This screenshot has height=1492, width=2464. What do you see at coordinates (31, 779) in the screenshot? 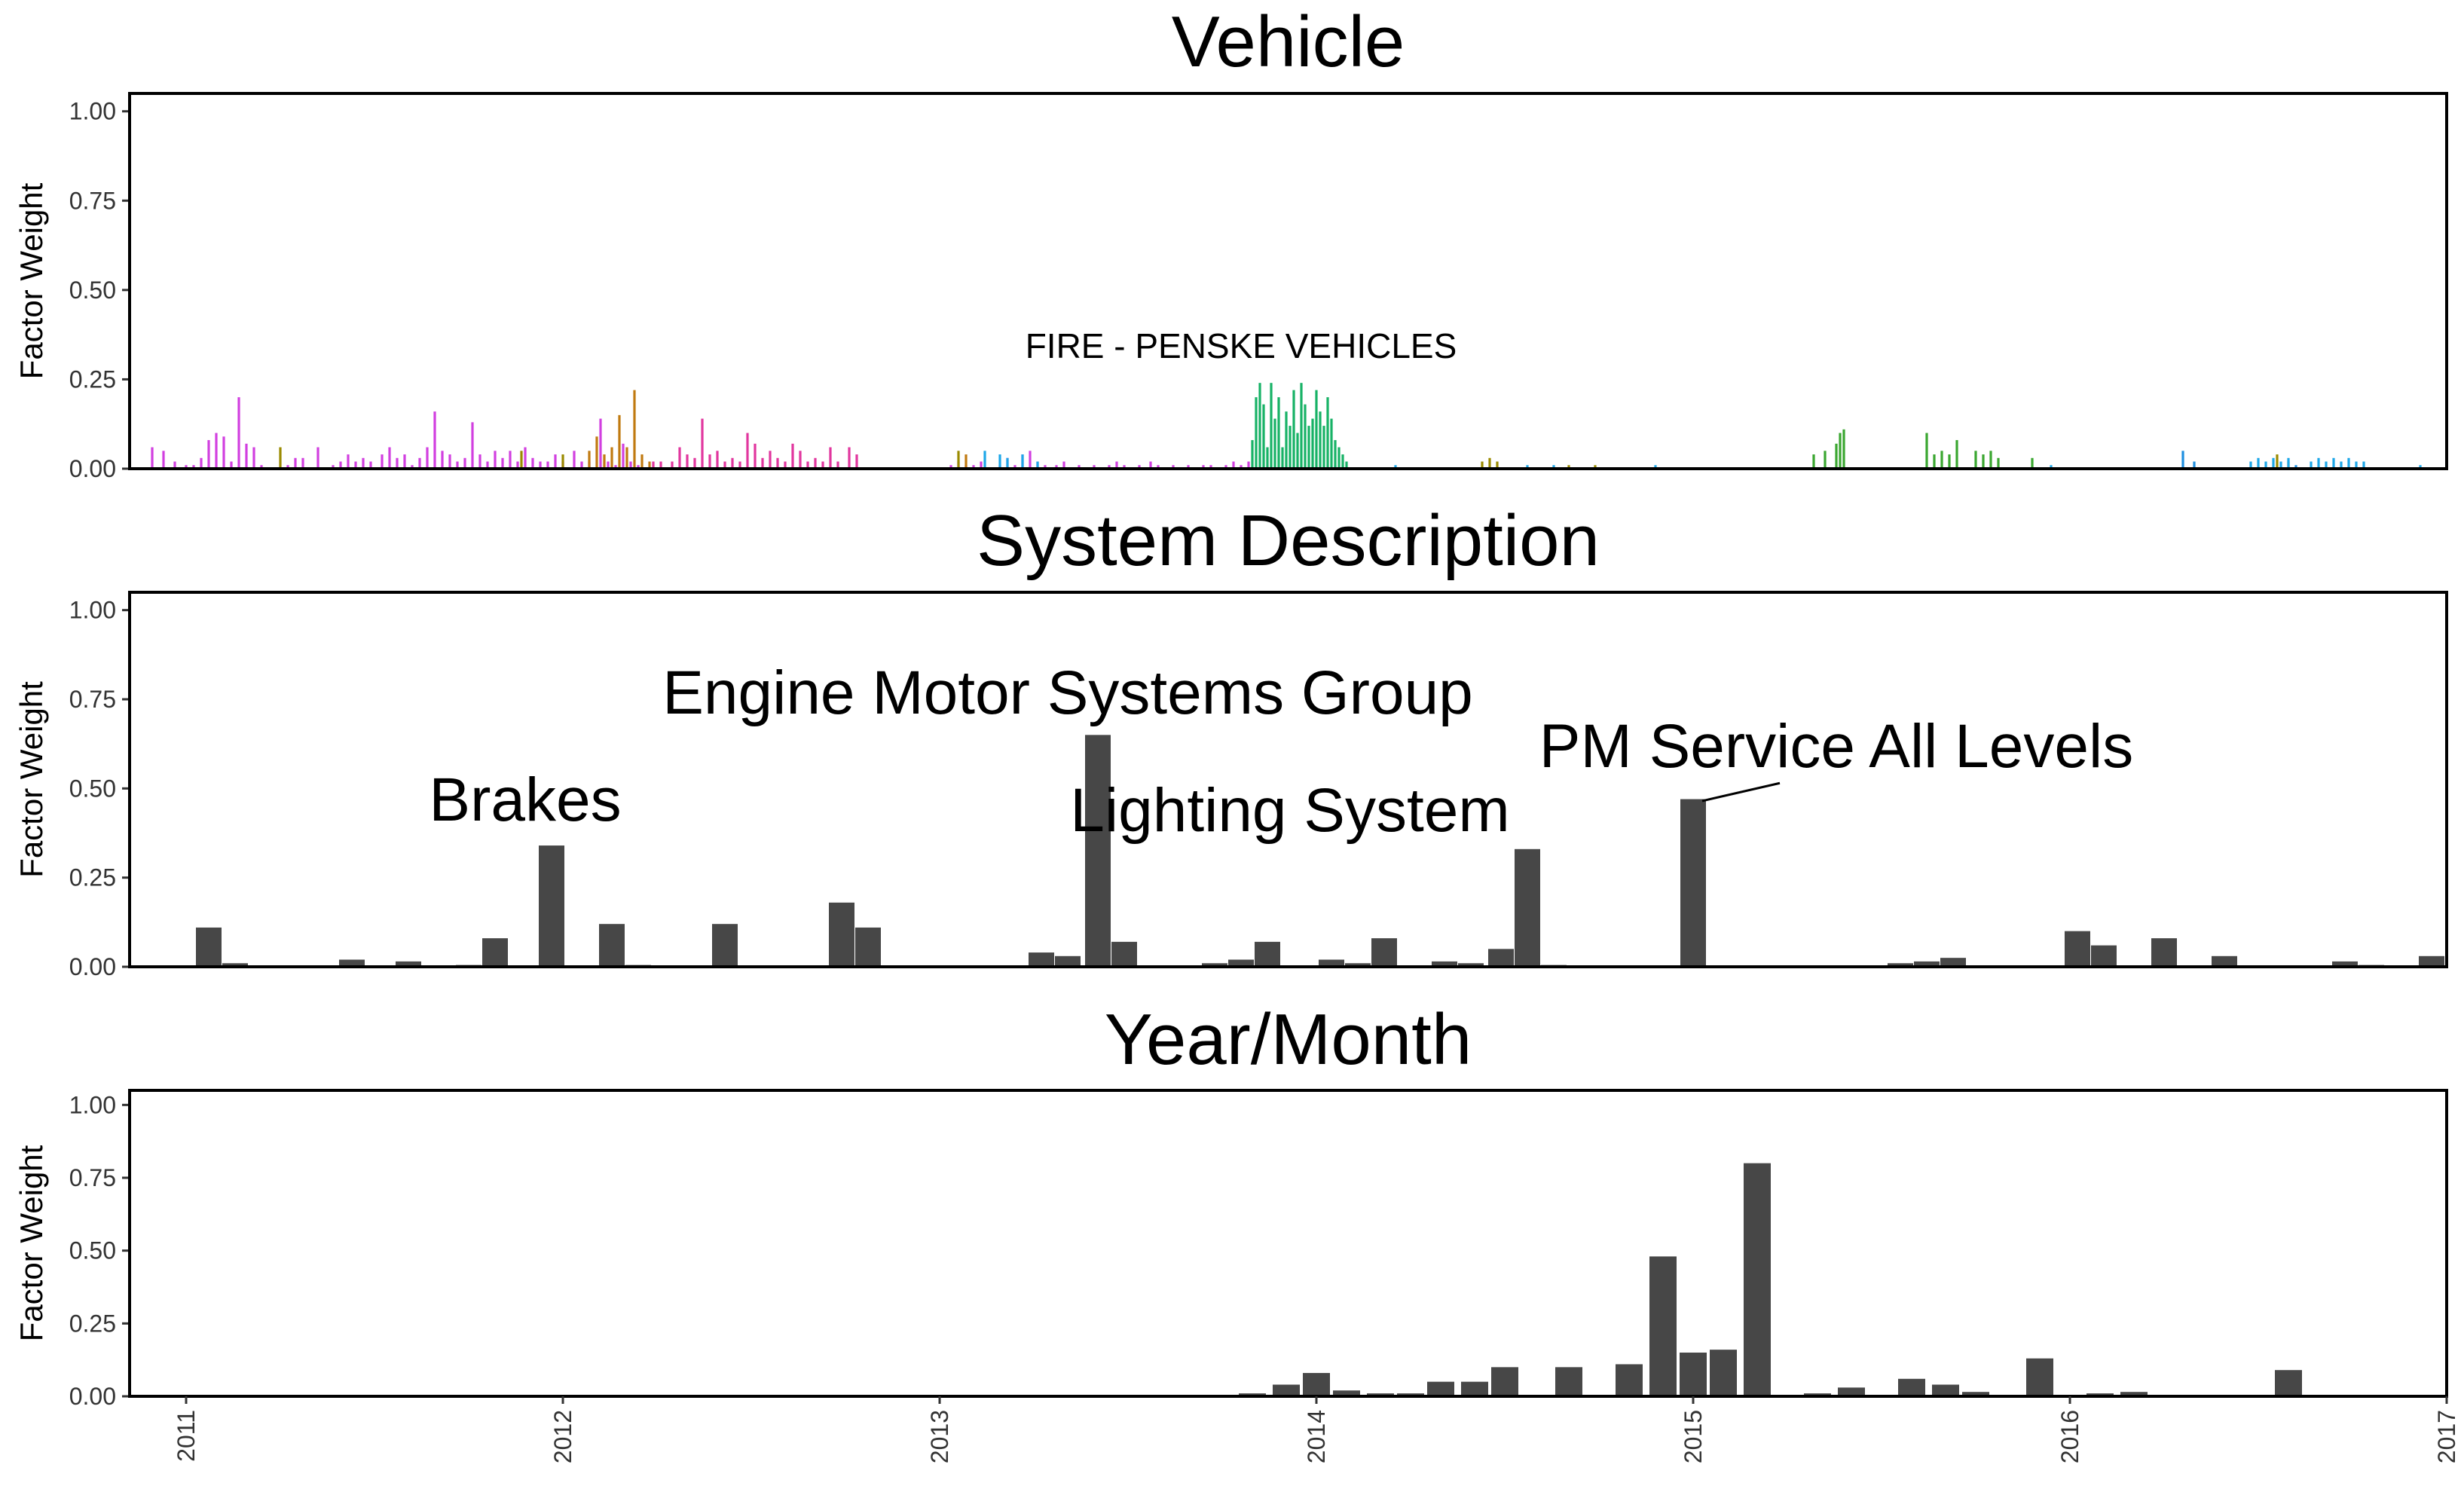
I see `y-axis-label: Factor Weight` at bounding box center [31, 779].